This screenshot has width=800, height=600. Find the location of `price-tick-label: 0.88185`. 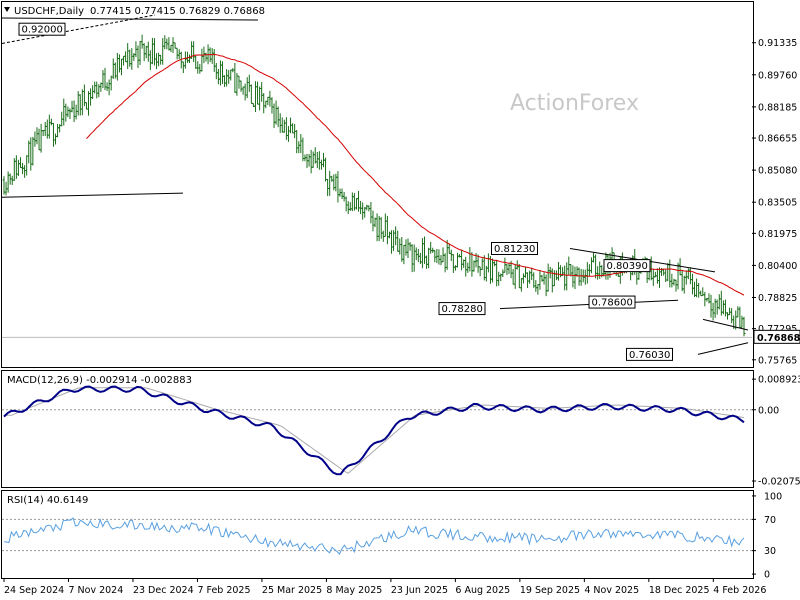

price-tick-label: 0.88185 is located at coordinates (777, 107).